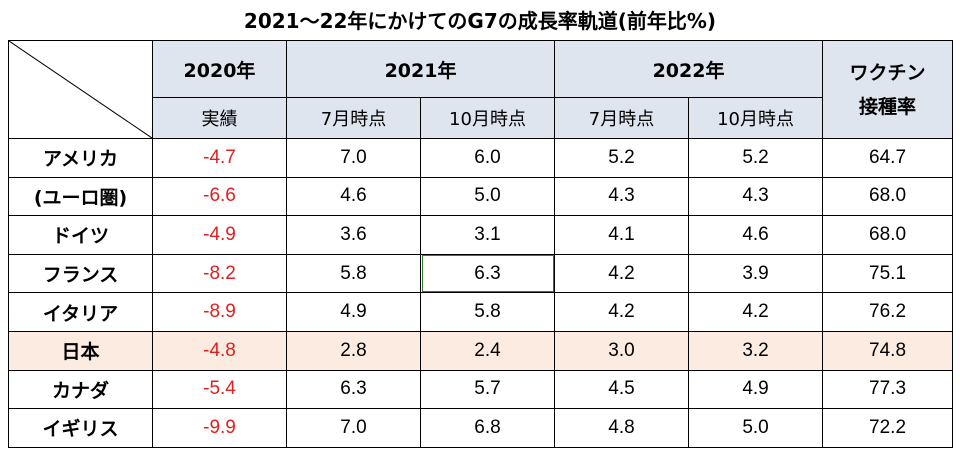 This screenshot has width=960, height=463. What do you see at coordinates (353, 389) in the screenshot?
I see `jul-2021-cell: 6.3` at bounding box center [353, 389].